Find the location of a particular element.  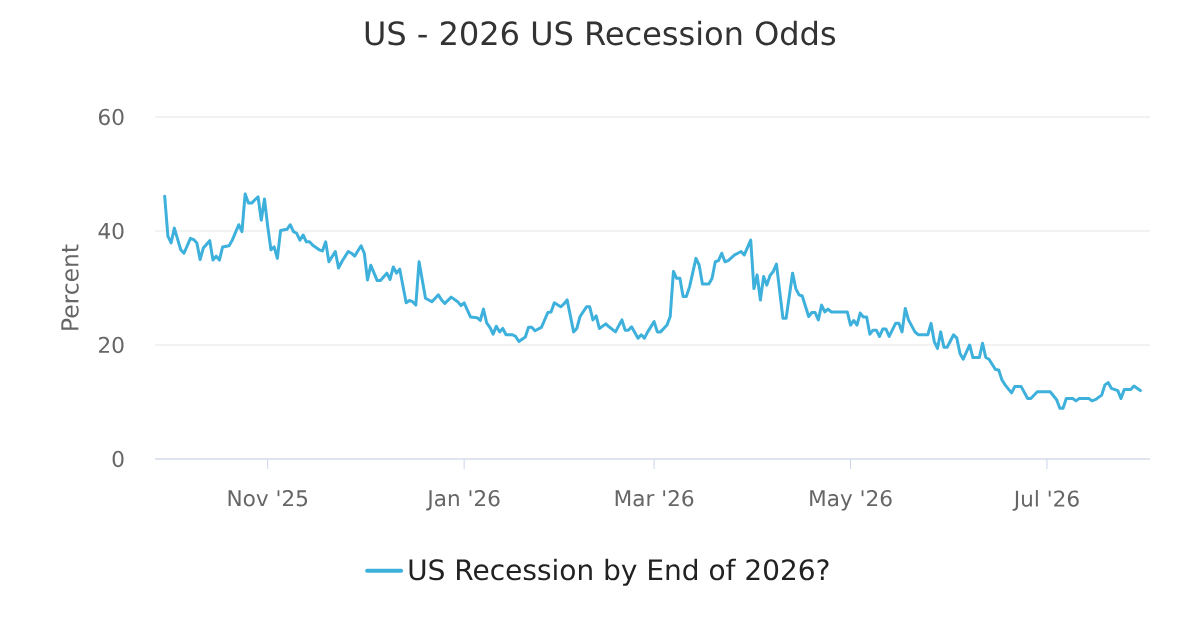

x-tick-label: Nov '25 is located at coordinates (268, 498).